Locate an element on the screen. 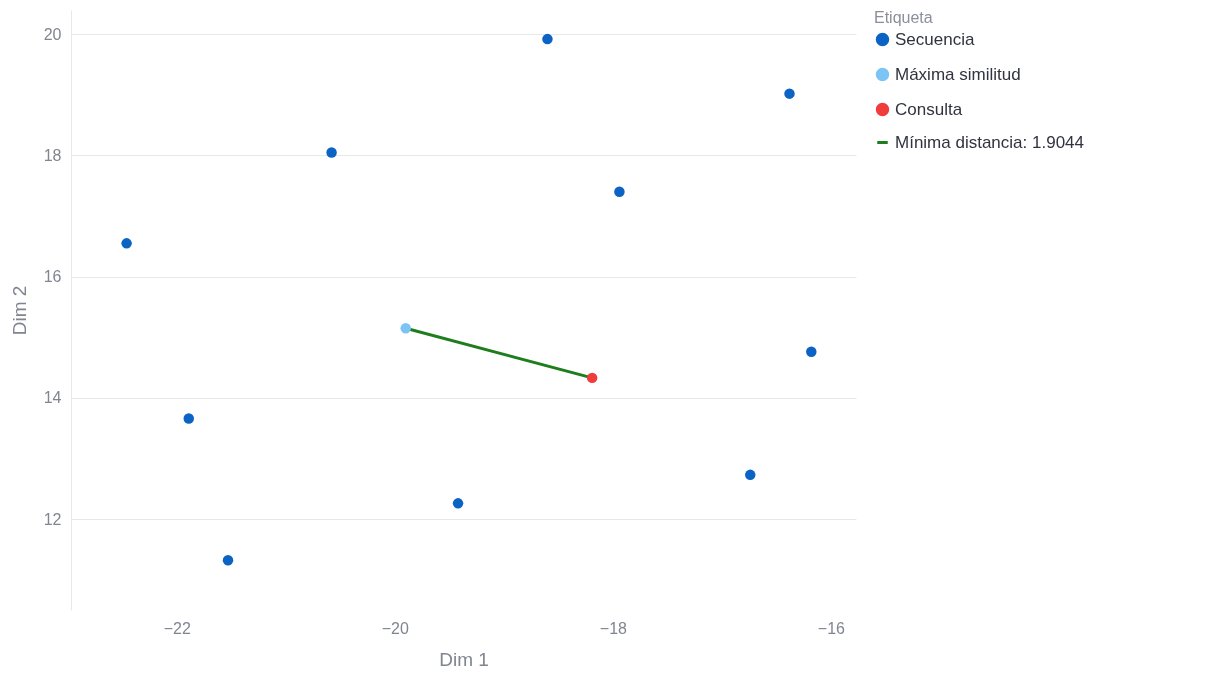 The image size is (1231, 698). legend-label: Mínima distancia: 1.9044 is located at coordinates (989, 142).